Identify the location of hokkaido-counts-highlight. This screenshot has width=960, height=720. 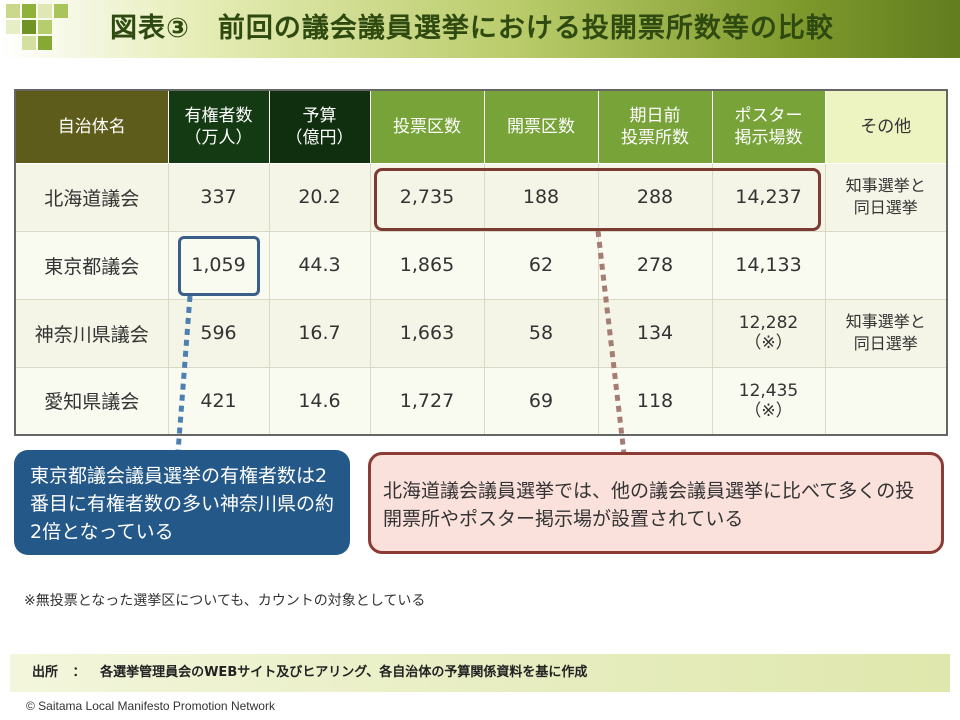
(597, 199).